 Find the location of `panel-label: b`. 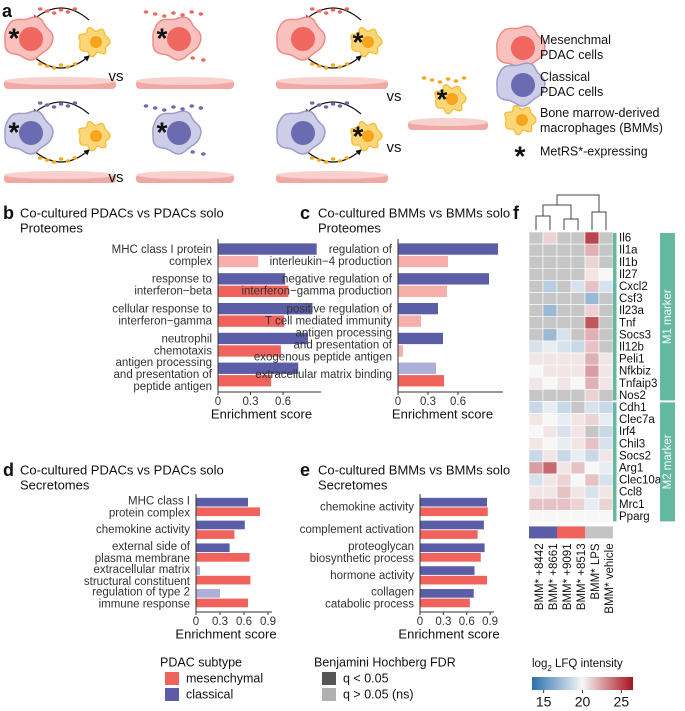

panel-label: b is located at coordinates (8, 213).